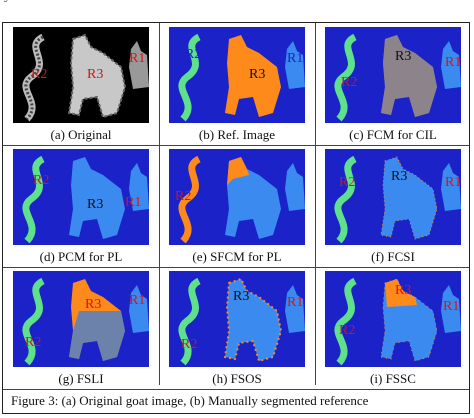 Image resolution: width=474 pixels, height=418 pixels. I want to click on panel-d: R2 R3 R1 (d) PCM for PL, so click(81, 206).